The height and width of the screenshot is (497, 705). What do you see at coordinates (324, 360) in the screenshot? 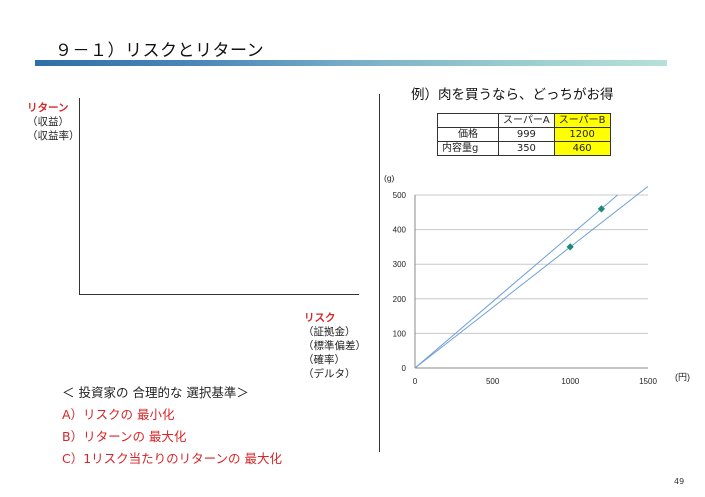
I see `risk-sub-probability: （確率）` at bounding box center [324, 360].